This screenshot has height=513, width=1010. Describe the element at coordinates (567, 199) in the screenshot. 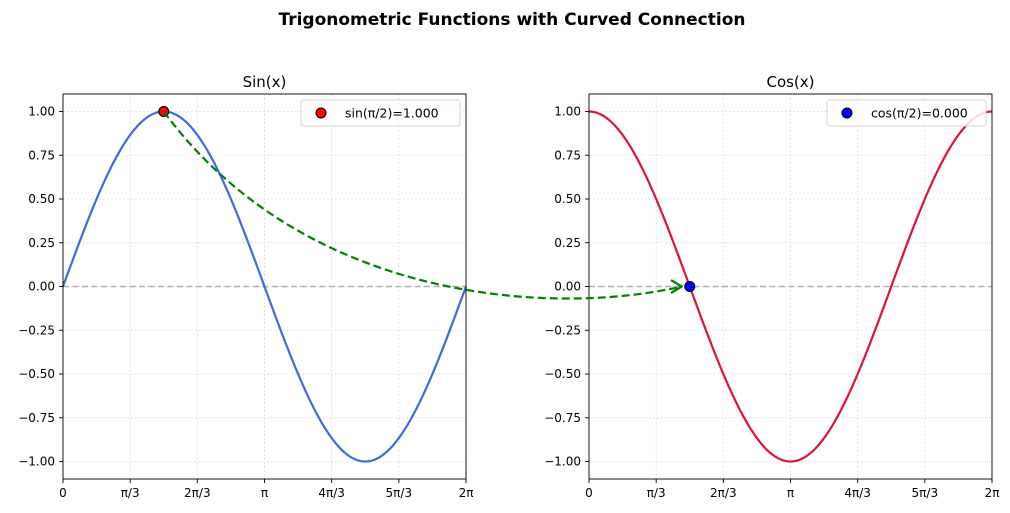

I see `cos-y-tick-label: 0.50` at that location.